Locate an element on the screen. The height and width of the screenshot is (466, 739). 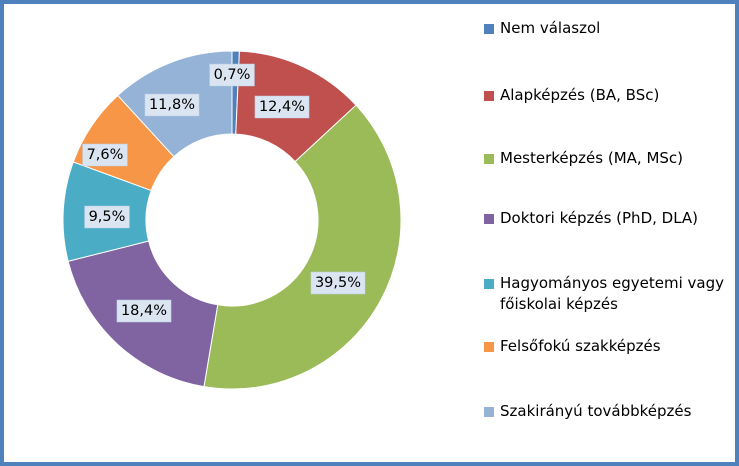
data-label-text: 7,6% is located at coordinates (105, 155).